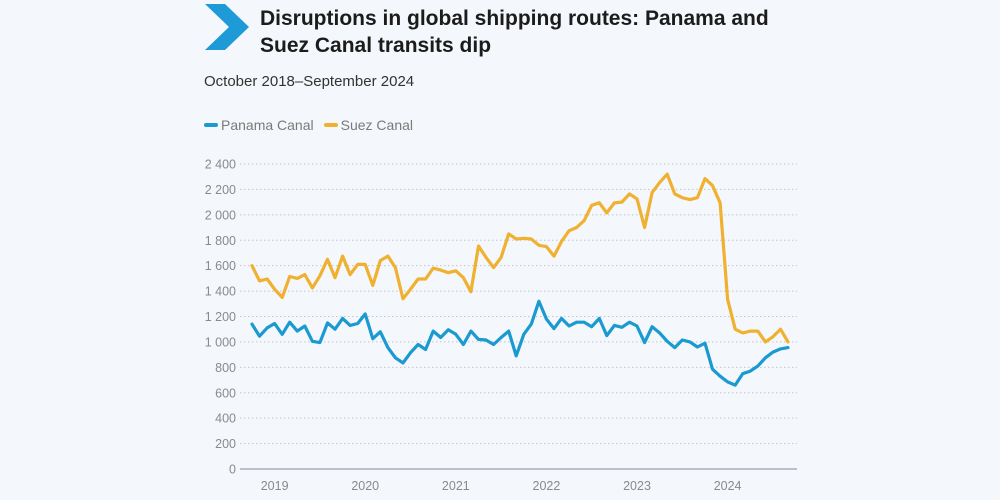 The image size is (1000, 500). Describe the element at coordinates (220, 215) in the screenshot. I see `y-tick-label: 2 000` at that location.